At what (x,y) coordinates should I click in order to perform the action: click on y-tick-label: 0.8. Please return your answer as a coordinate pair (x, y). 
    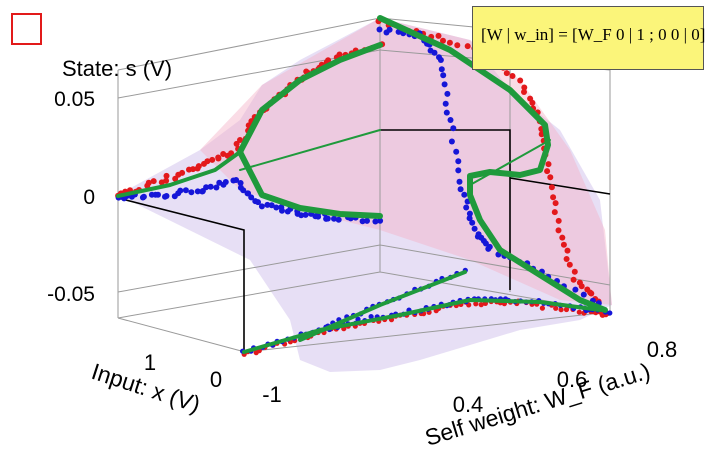
    Looking at the image, I should click on (662, 349).